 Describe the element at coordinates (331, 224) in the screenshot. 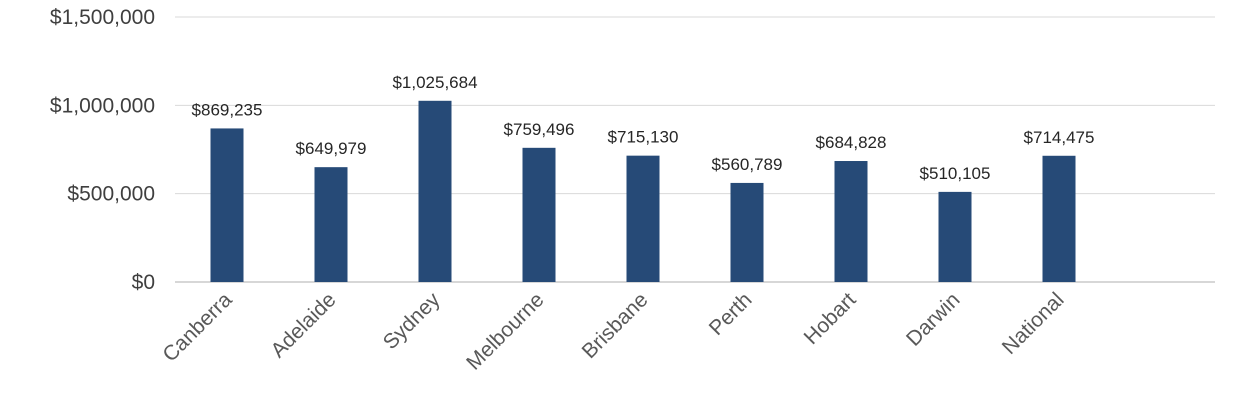

I see `bar-adelaide` at that location.